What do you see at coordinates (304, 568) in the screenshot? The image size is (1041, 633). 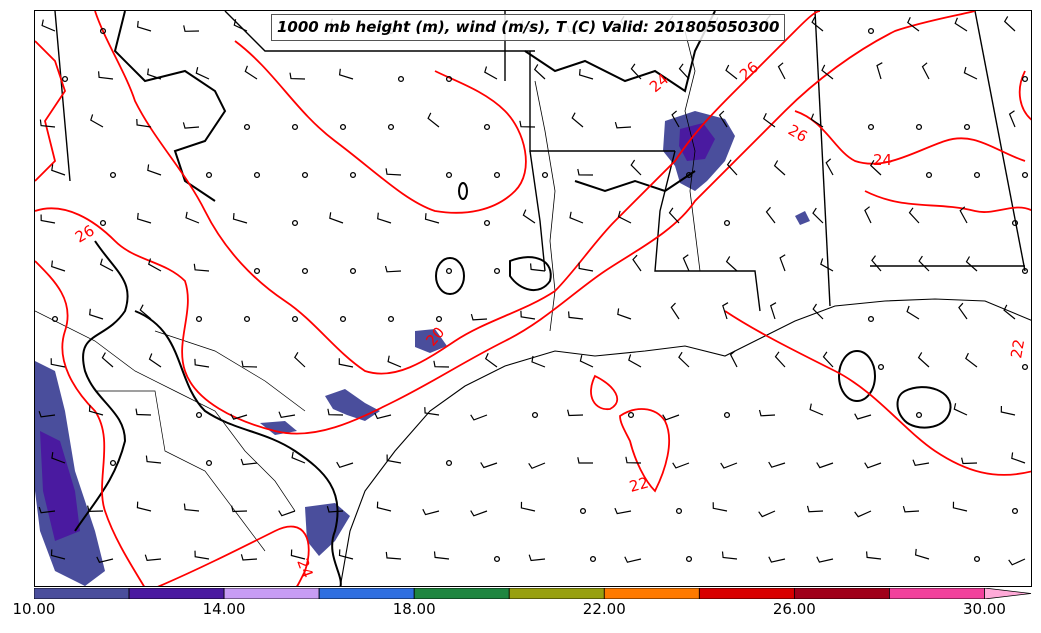 I see `contour-label: 24` at bounding box center [304, 568].